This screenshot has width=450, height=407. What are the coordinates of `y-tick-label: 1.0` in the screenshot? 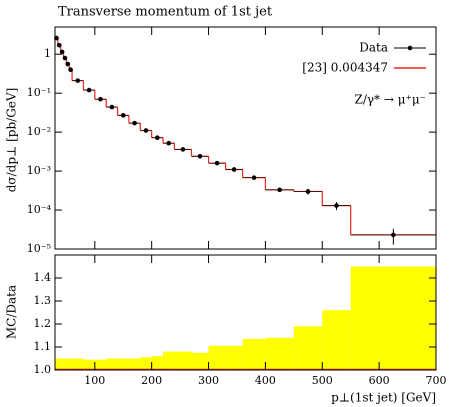 It's located at (43, 369).